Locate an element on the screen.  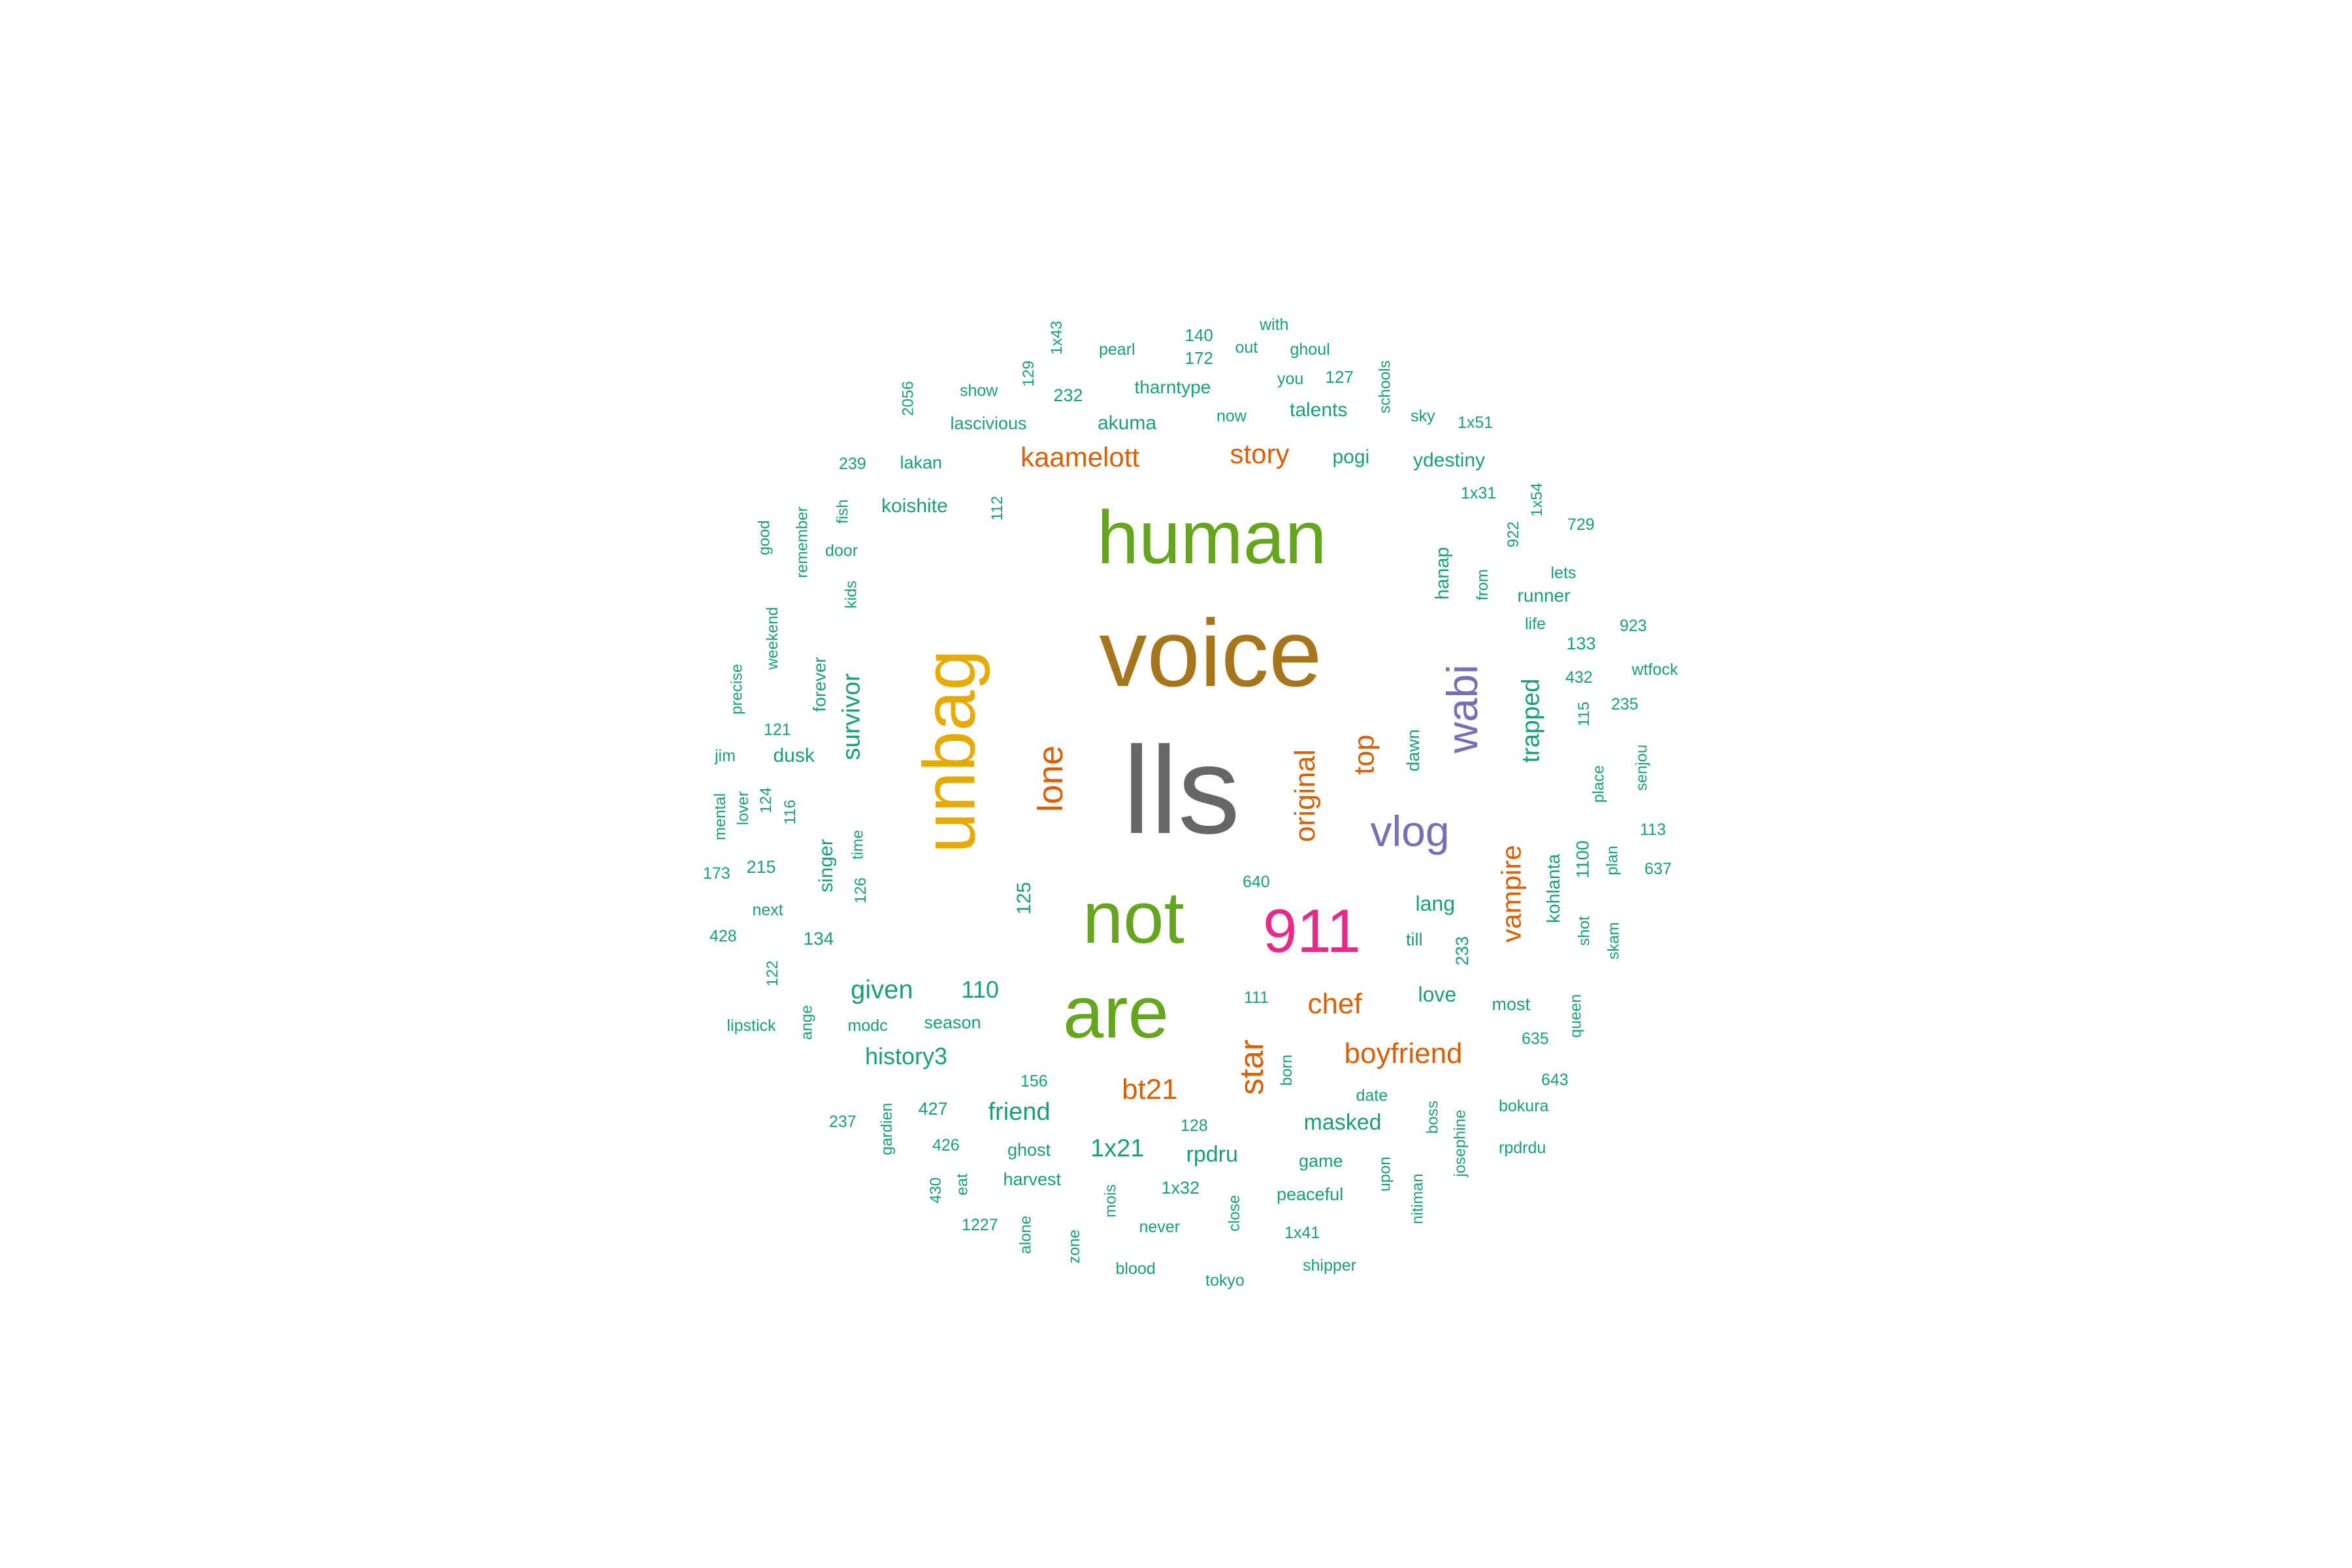
word-1227: 1227 is located at coordinates (980, 1224).